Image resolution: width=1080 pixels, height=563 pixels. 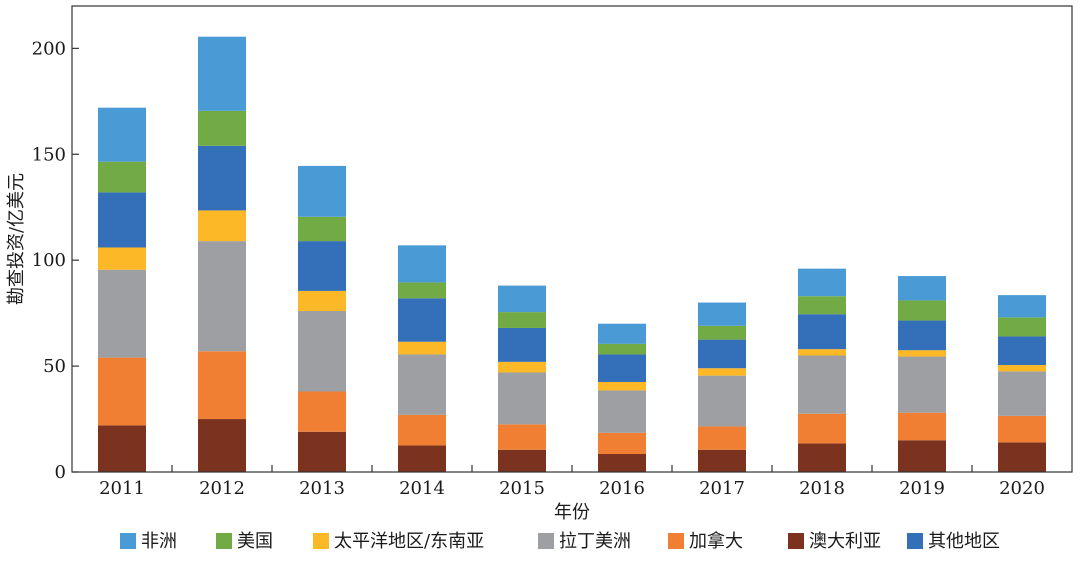 I want to click on bar-segment-2020-拉丁美洲, so click(x=1022, y=393).